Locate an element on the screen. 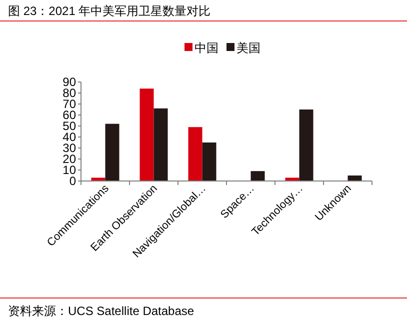  y-tick-label: 50 is located at coordinates (69, 126).